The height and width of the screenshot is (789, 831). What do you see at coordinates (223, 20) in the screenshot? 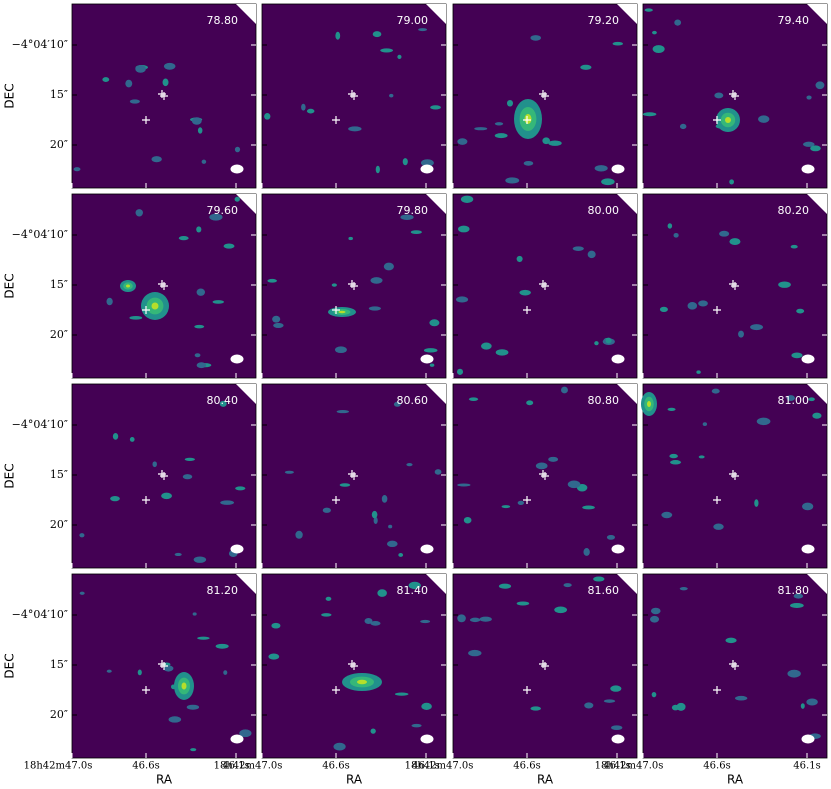
I see `velocity-label: 78.80` at bounding box center [223, 20].